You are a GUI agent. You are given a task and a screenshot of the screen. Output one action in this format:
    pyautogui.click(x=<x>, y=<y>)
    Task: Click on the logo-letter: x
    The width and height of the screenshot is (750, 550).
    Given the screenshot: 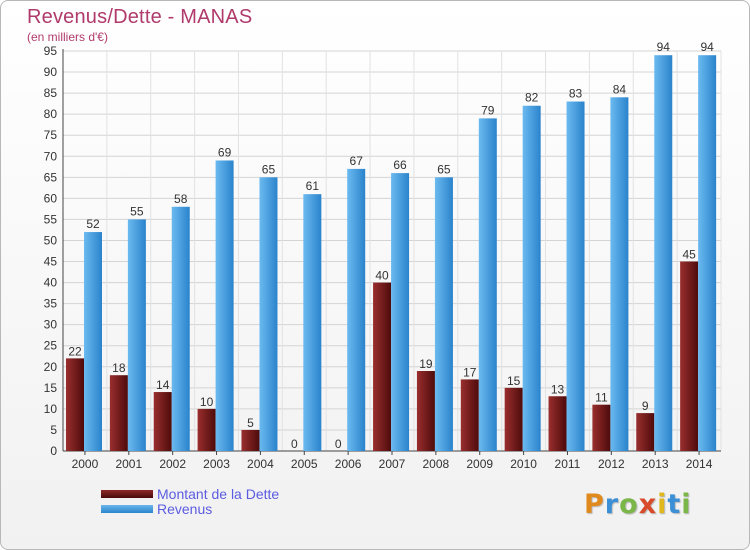 What is the action you would take?
    pyautogui.click(x=648, y=504)
    